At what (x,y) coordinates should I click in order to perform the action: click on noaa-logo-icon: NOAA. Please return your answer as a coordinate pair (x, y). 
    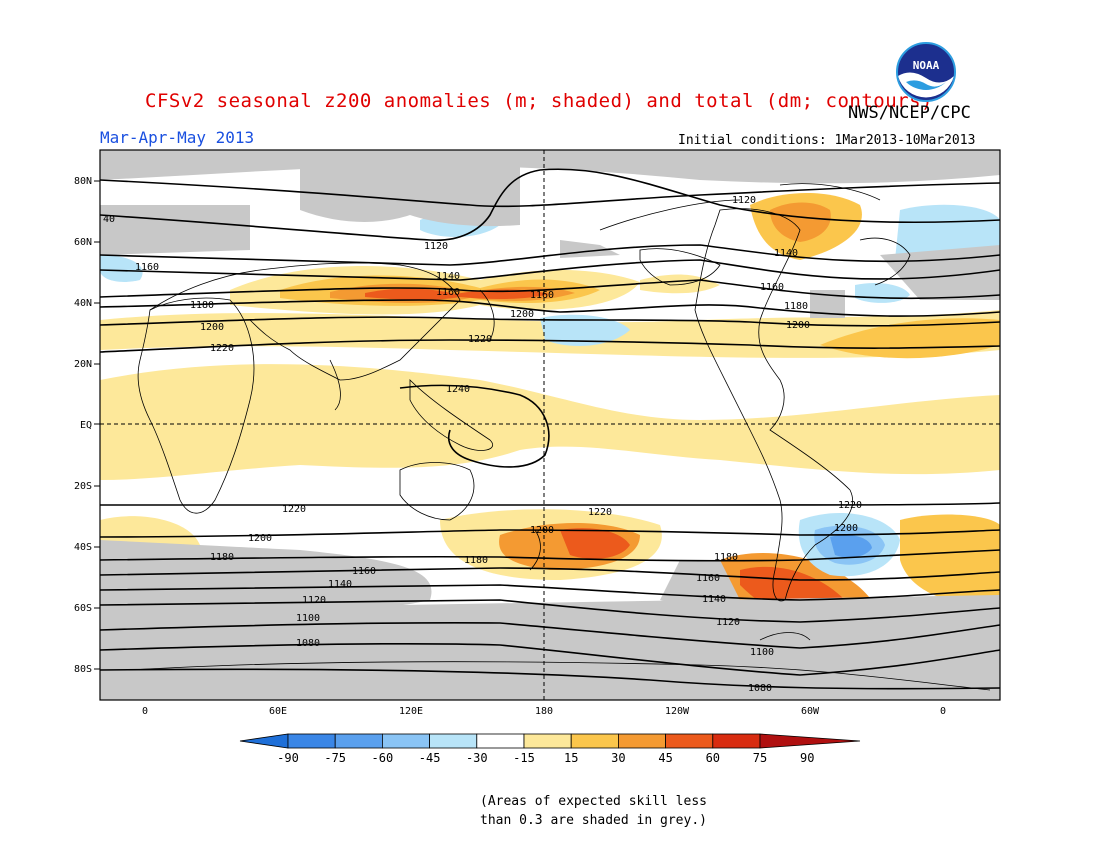
    Looking at the image, I should click on (926, 72).